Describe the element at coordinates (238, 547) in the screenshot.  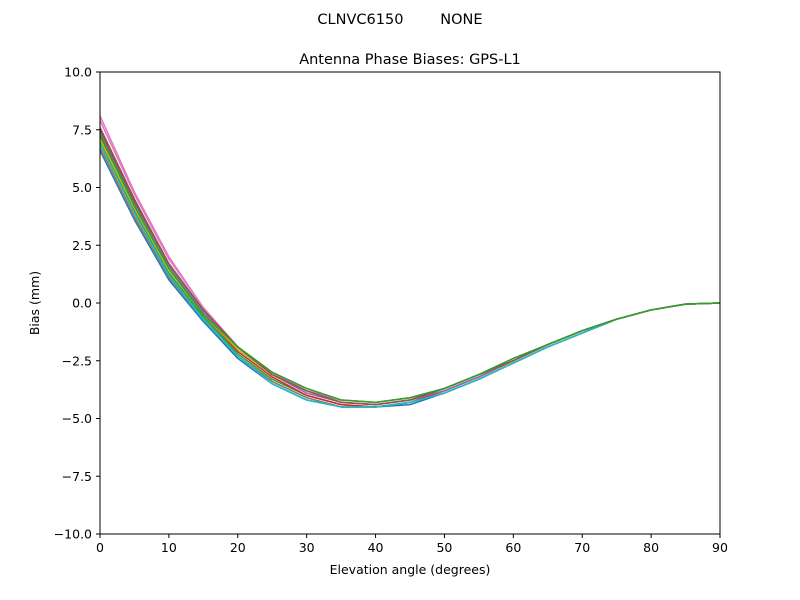
I see `x-tick-label: 20` at that location.